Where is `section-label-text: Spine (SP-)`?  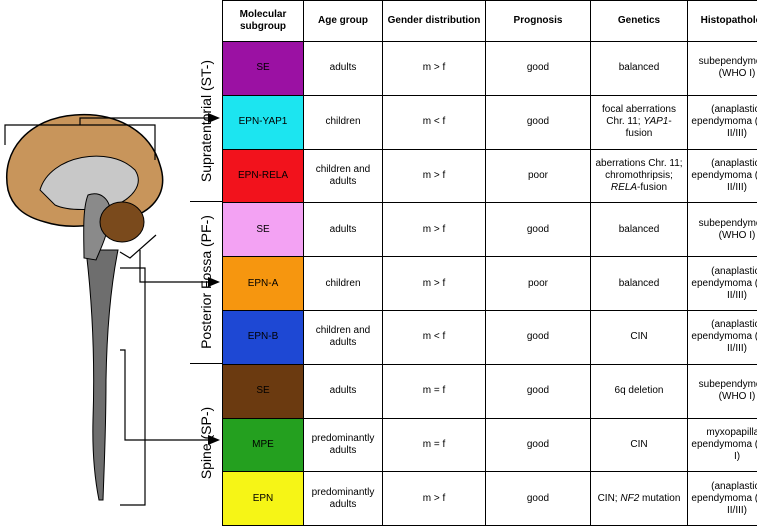
section-label-text: Spine (SP-) is located at coordinates (206, 443).